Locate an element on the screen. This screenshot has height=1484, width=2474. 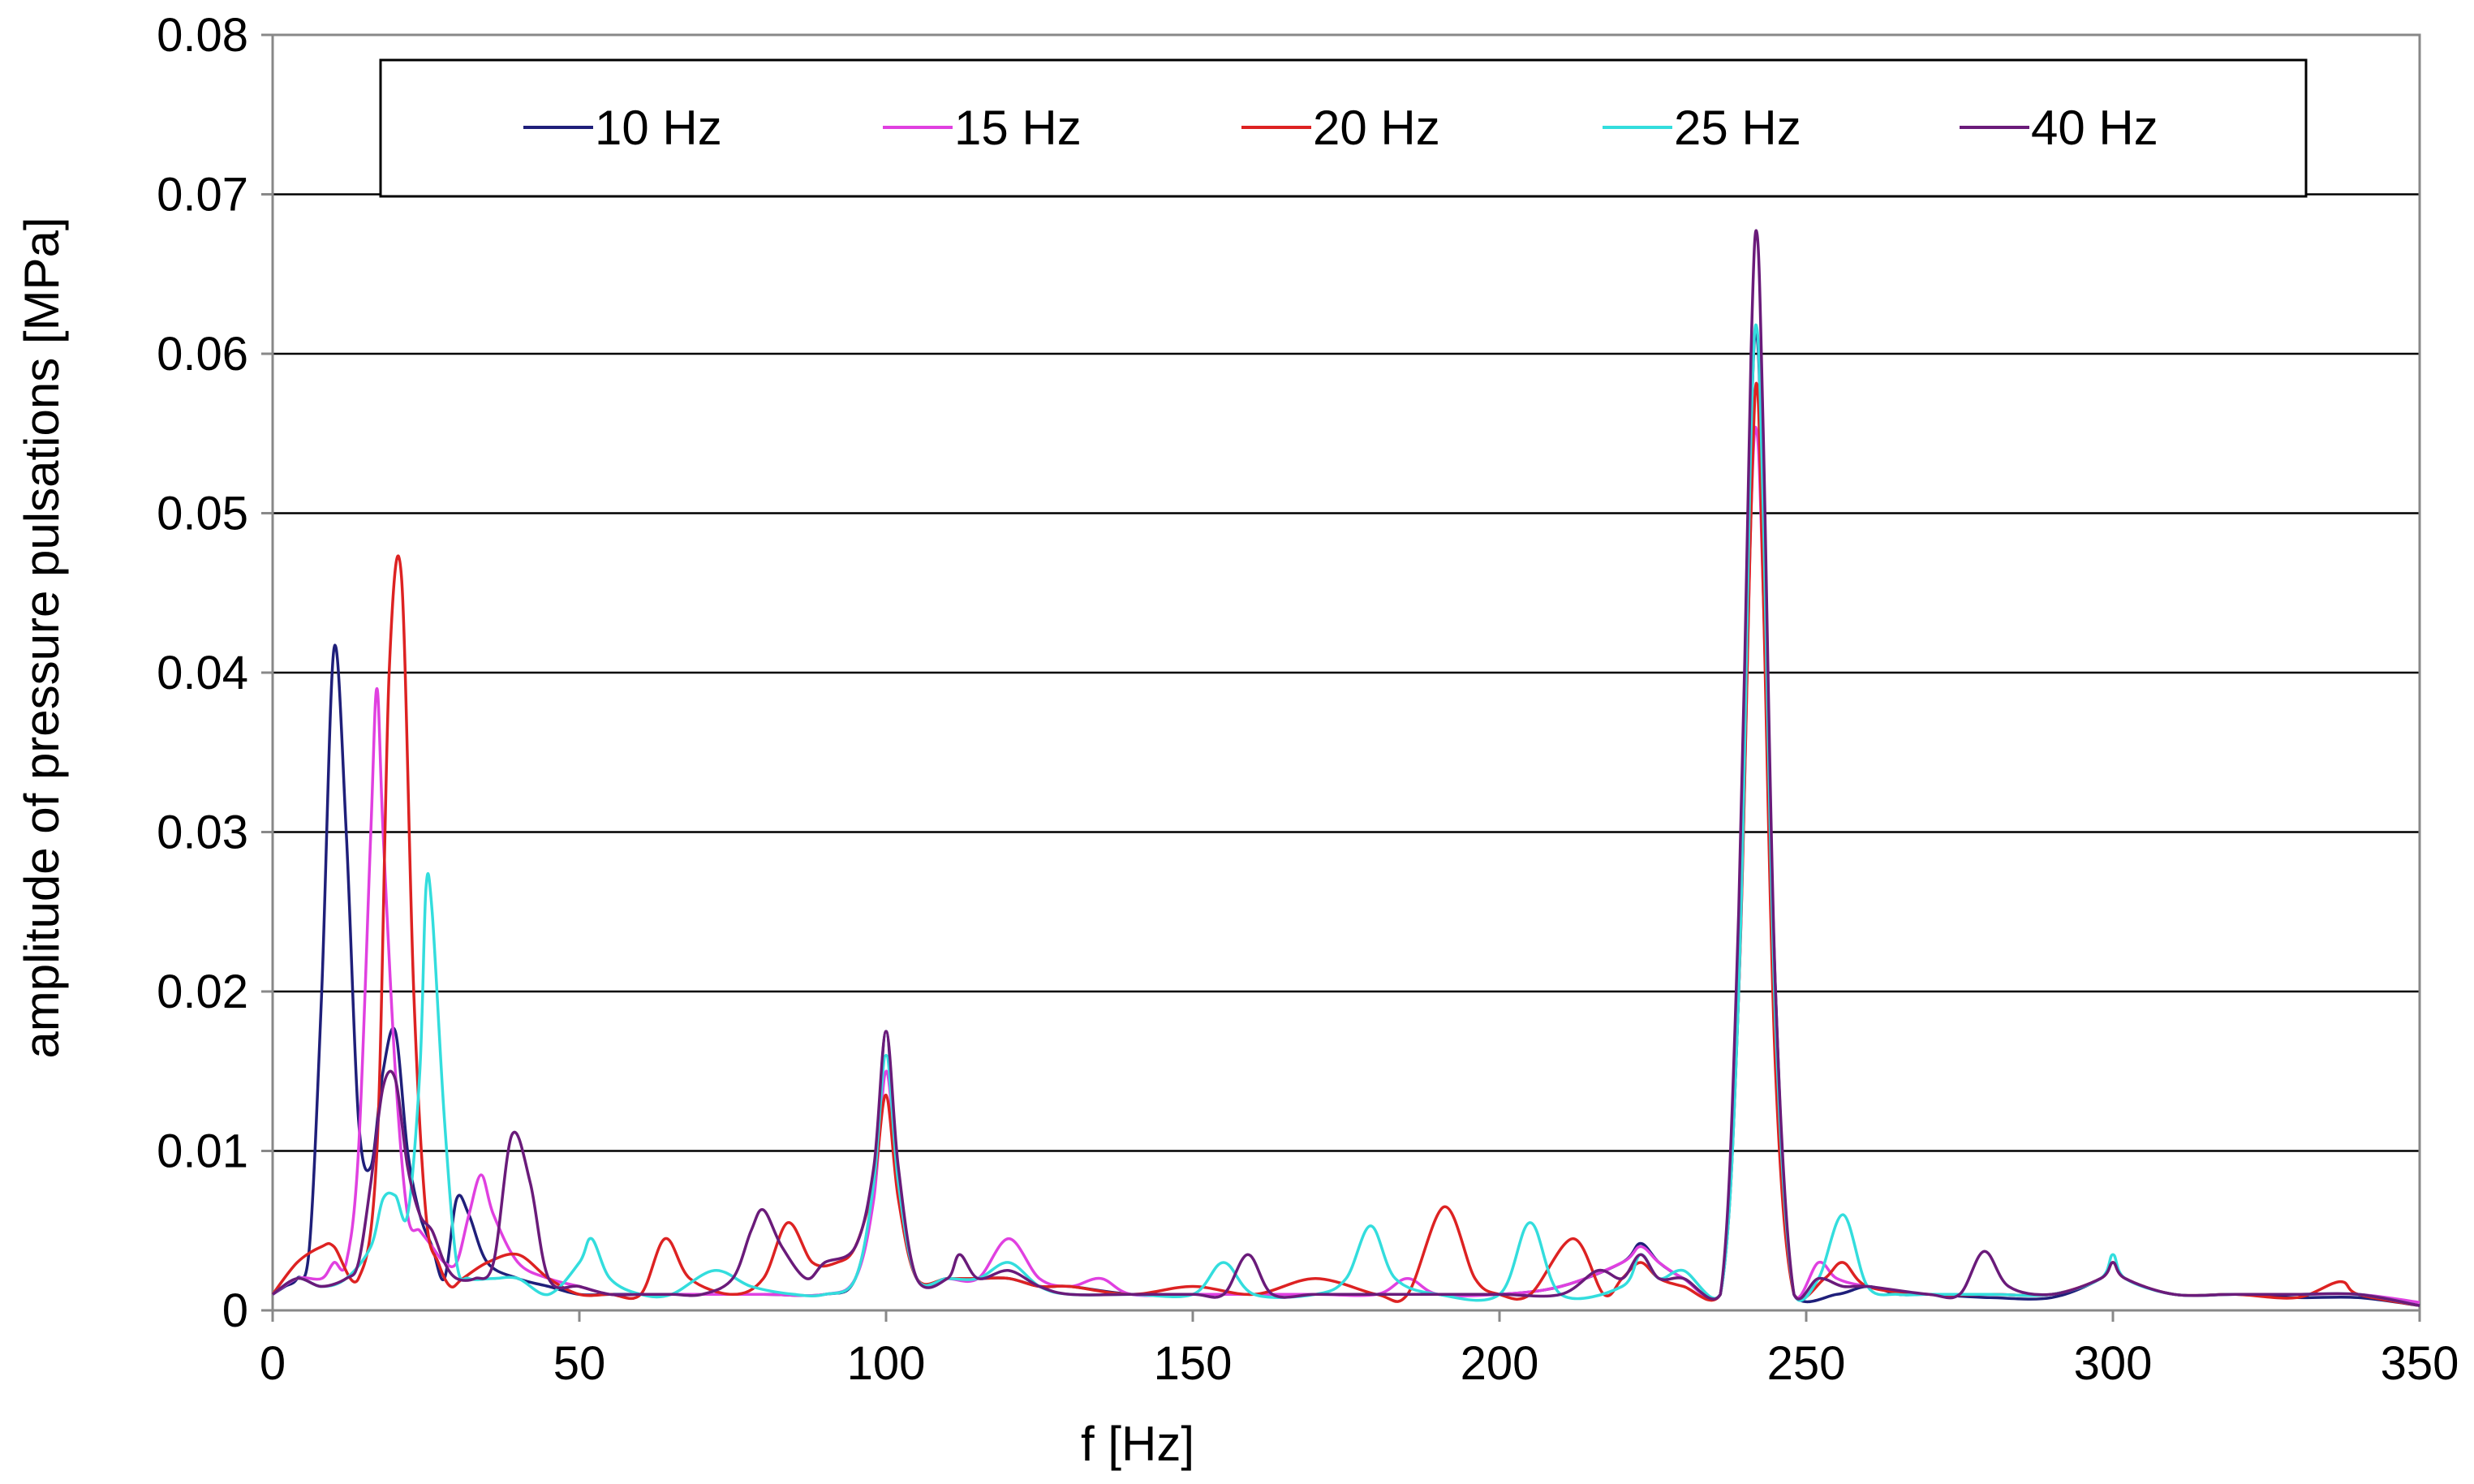
y-tick-label: 0.01 is located at coordinates (202, 1151).